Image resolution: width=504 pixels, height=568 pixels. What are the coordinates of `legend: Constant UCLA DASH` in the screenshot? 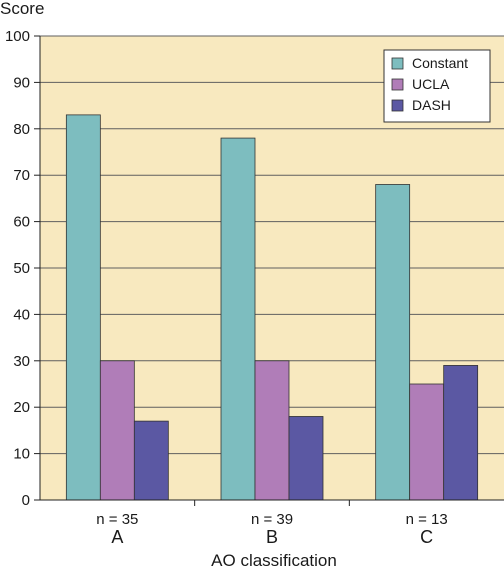 It's located at (437, 86).